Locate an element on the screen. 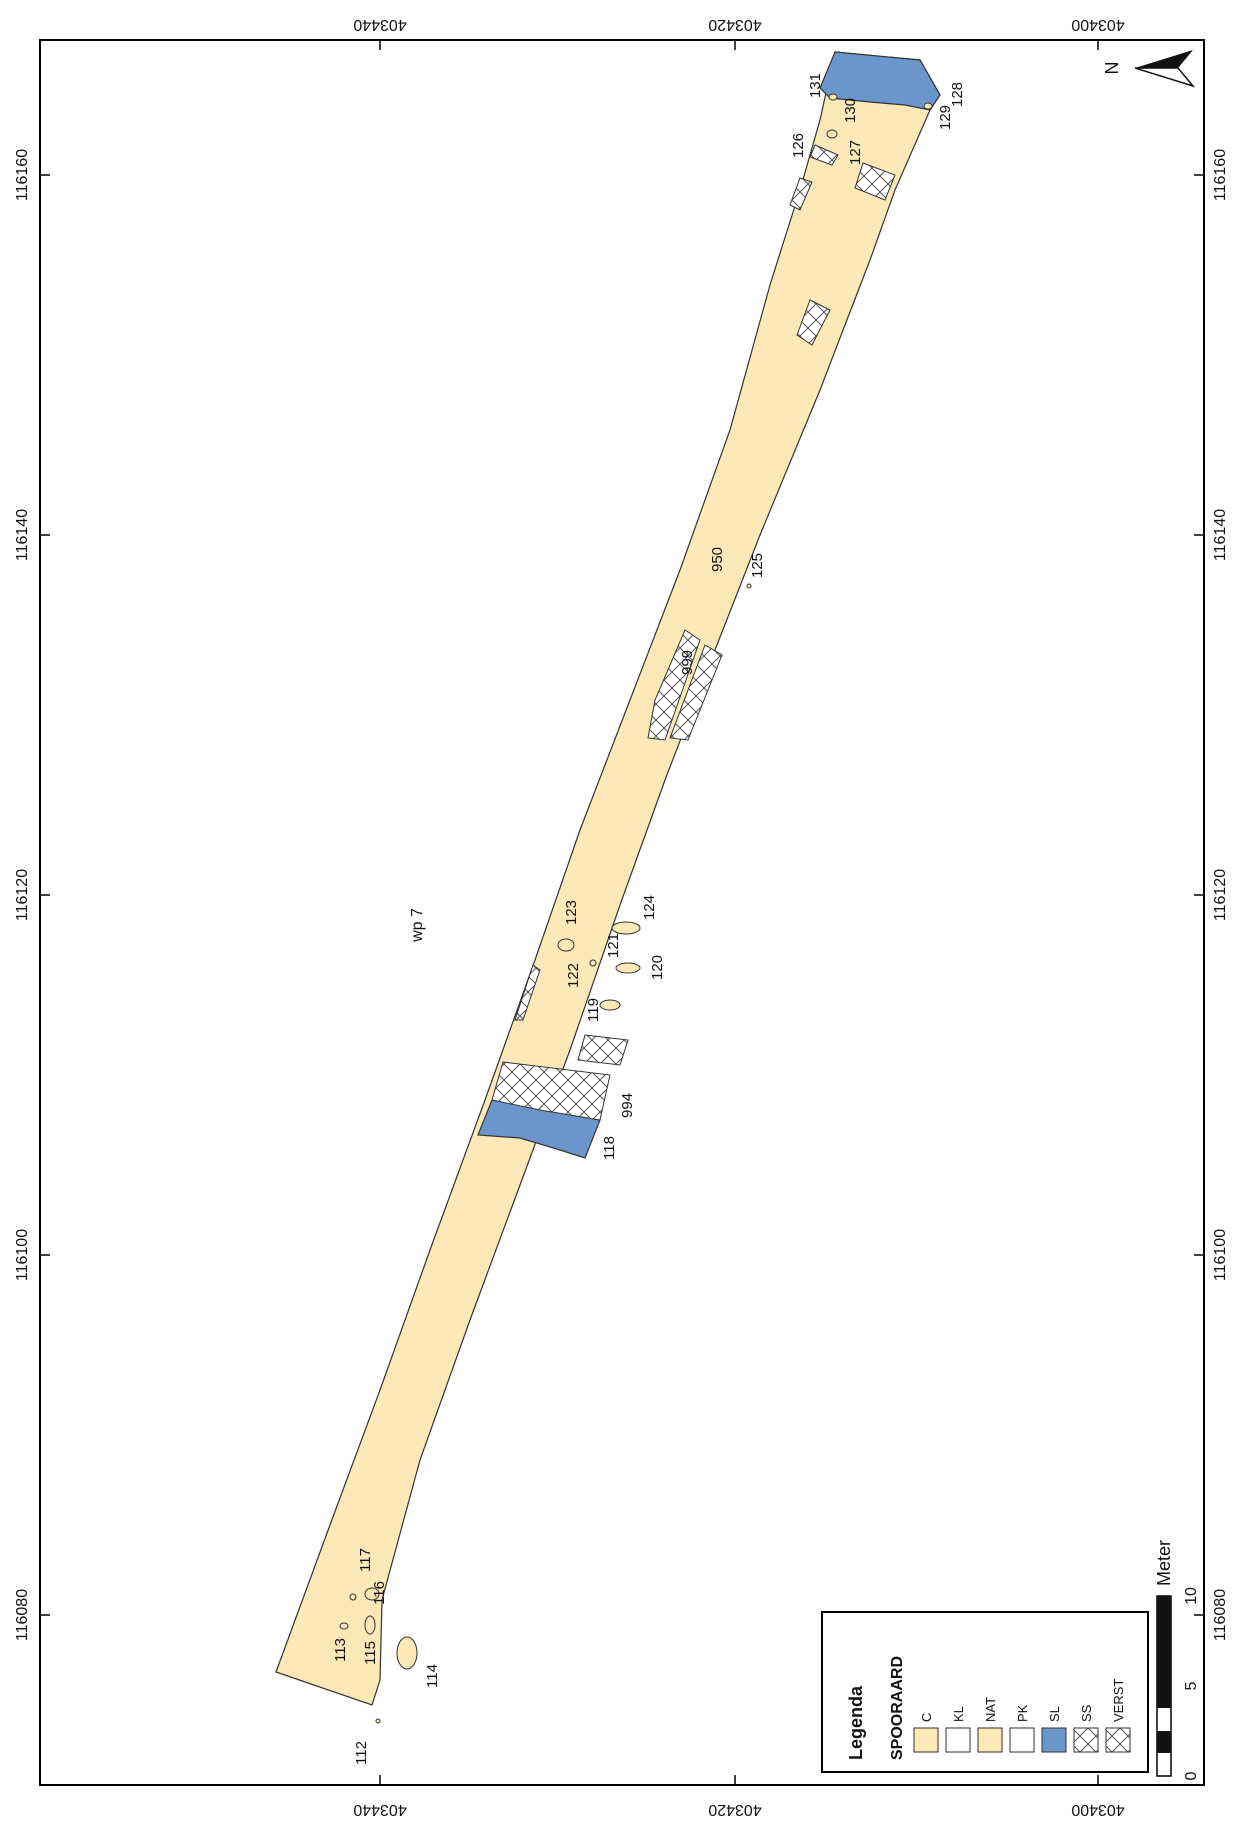  feature-label: 123 is located at coordinates (571, 912).